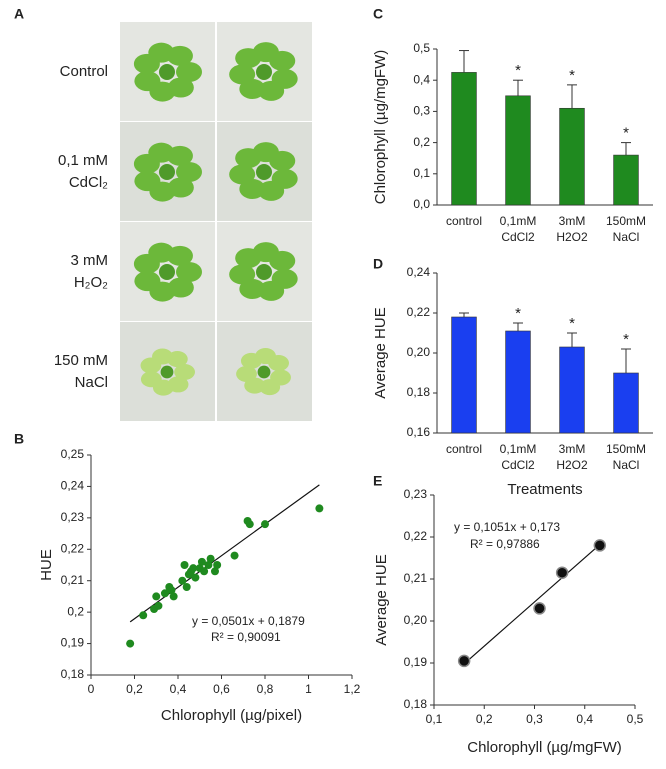  I want to click on trendline, so click(224, 553).